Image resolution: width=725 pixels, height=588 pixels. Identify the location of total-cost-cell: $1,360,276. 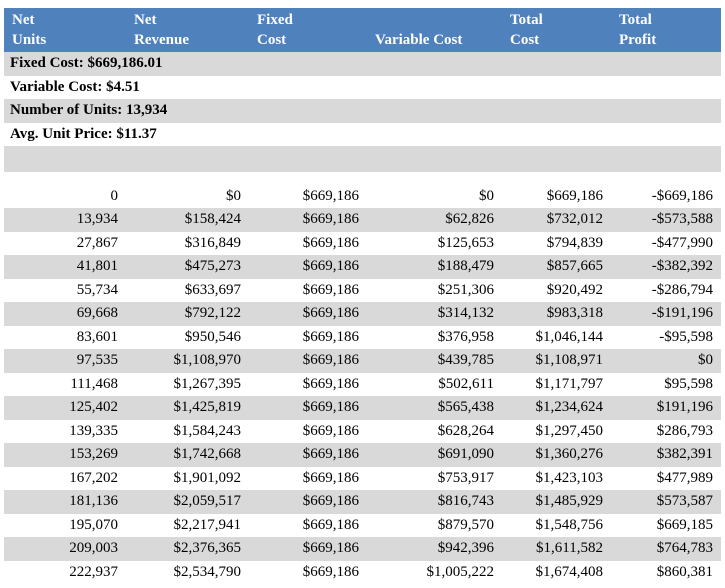
(556, 455).